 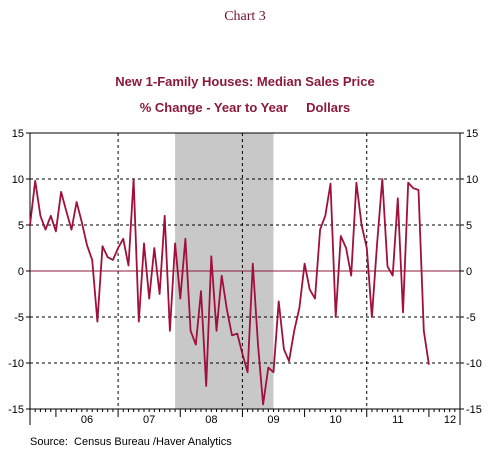 What do you see at coordinates (87, 420) in the screenshot?
I see `x-tick-label: 06` at bounding box center [87, 420].